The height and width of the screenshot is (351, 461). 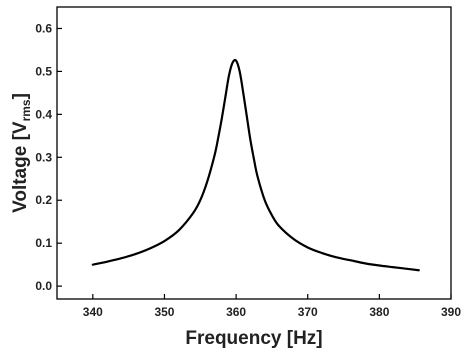 I want to click on y-tick-label: 0.1, so click(x=43, y=243).